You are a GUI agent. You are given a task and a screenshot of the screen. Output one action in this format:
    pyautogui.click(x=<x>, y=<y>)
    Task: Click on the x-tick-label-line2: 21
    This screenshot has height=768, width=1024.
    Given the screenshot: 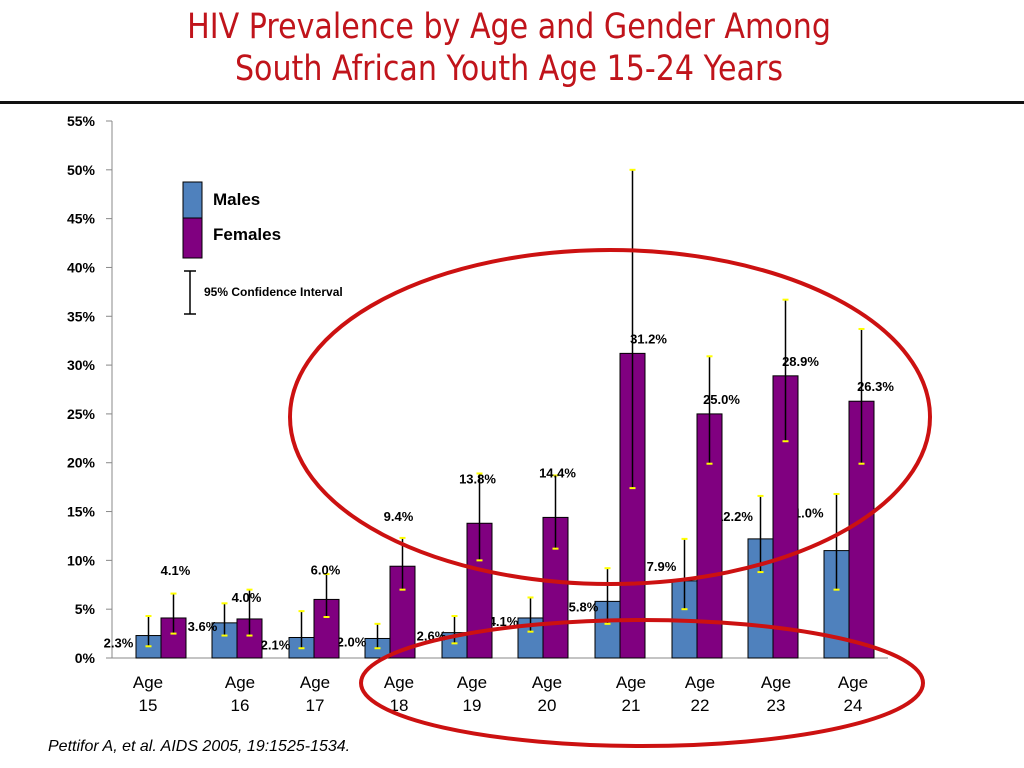 What is the action you would take?
    pyautogui.click(x=631, y=705)
    